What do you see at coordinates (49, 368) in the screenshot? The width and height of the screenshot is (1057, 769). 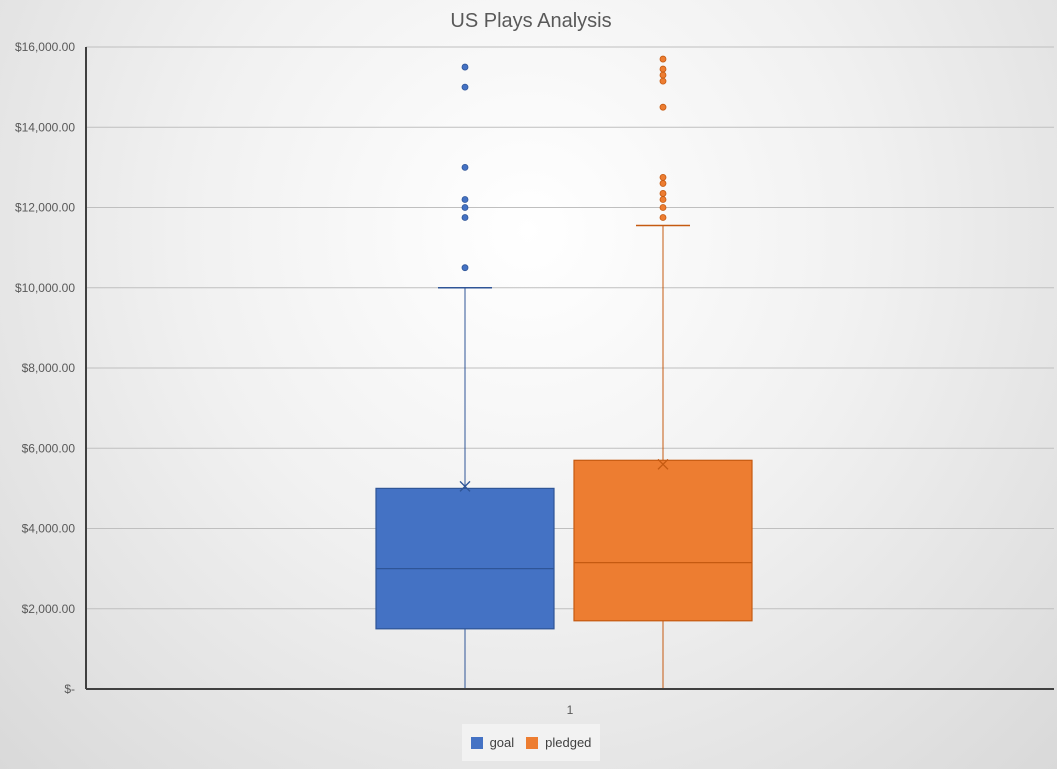 I see `y-tick-label: $8,000.00` at bounding box center [49, 368].